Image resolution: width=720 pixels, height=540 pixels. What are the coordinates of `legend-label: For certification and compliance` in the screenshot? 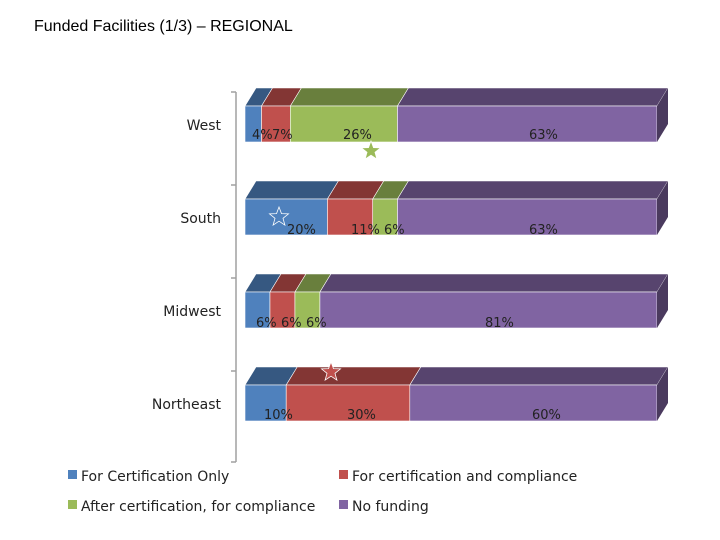 It's located at (464, 477).